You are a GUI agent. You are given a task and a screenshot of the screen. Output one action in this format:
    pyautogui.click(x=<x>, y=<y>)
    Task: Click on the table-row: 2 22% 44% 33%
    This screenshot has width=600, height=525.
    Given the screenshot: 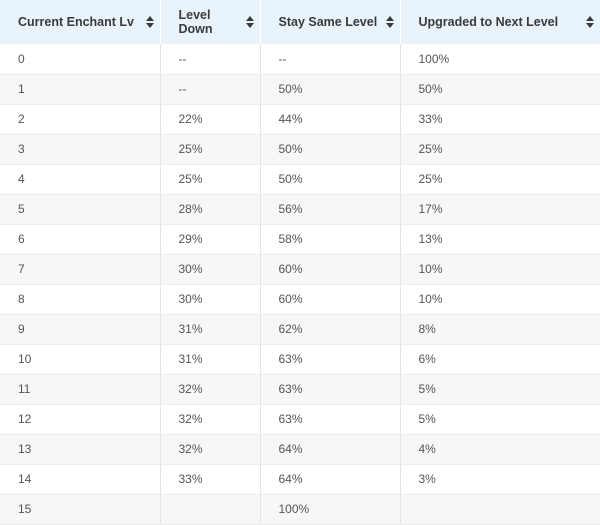 What is the action you would take?
    pyautogui.click(x=300, y=119)
    